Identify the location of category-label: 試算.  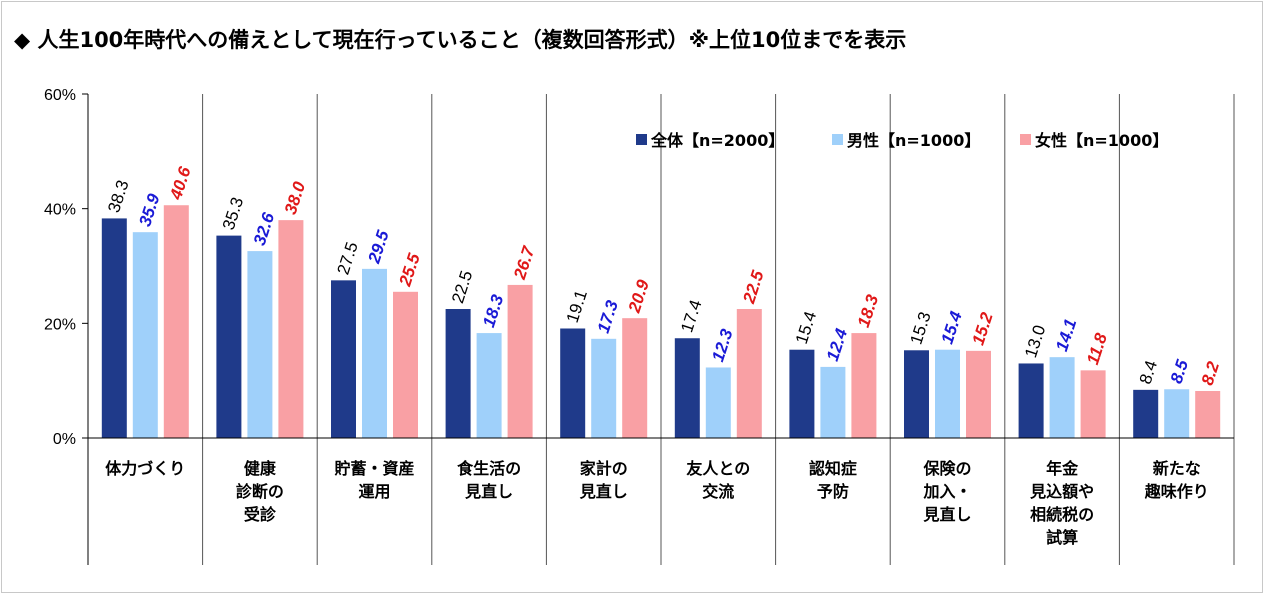
(1062, 537).